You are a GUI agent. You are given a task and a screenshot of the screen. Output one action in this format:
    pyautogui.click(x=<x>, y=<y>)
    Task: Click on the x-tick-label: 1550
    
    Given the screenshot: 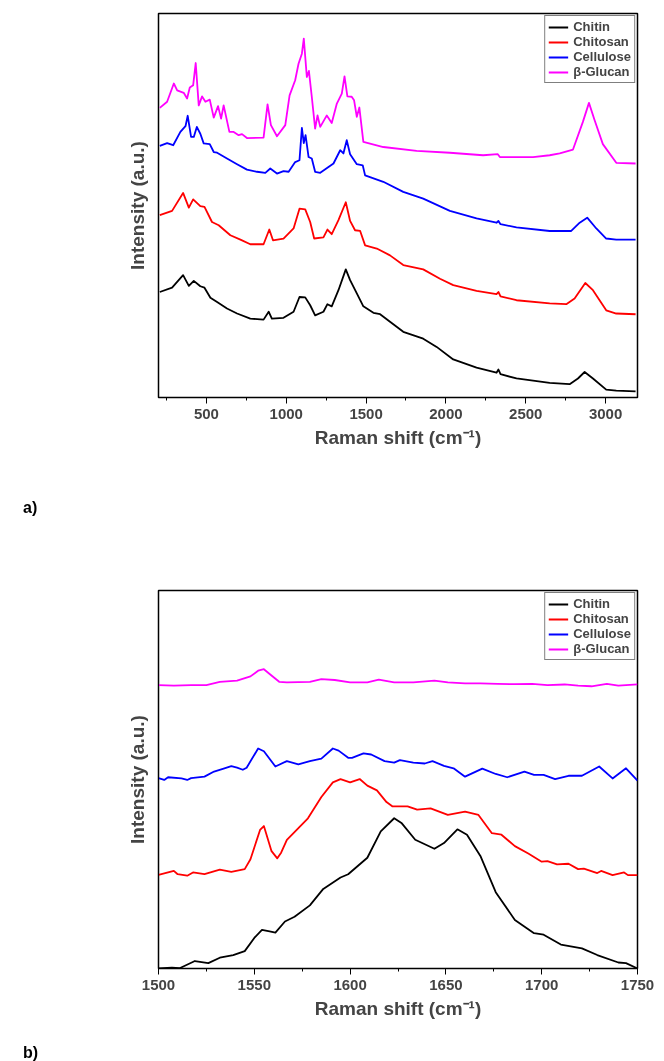 What is the action you would take?
    pyautogui.click(x=254, y=984)
    